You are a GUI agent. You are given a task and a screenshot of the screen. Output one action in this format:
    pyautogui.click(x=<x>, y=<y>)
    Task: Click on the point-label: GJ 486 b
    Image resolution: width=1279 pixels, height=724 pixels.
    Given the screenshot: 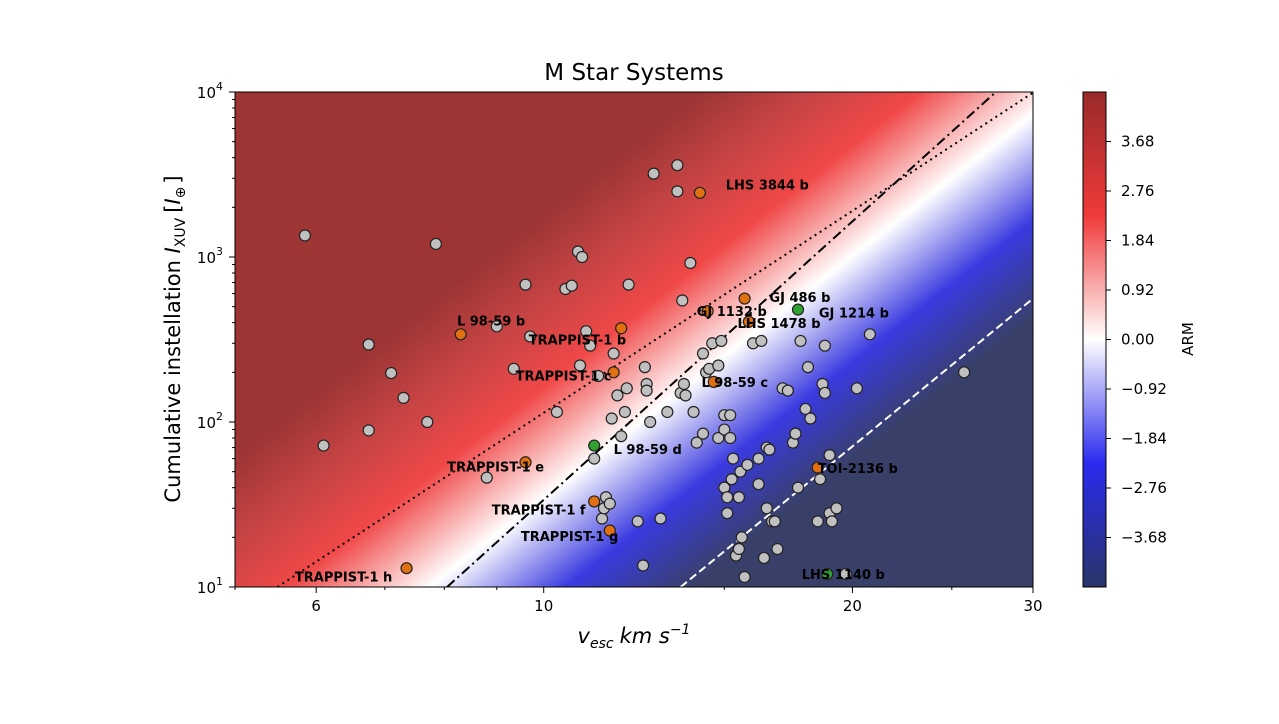 What is the action you would take?
    pyautogui.click(x=799, y=298)
    